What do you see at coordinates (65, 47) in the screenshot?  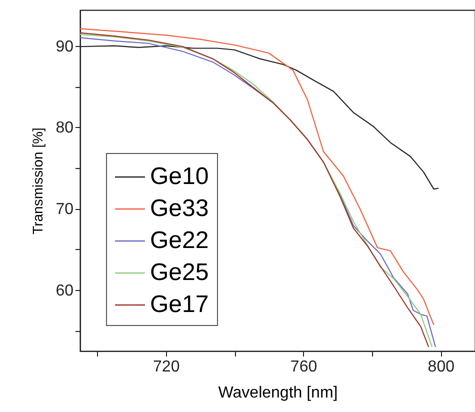 I see `y-tick-label: 90` at bounding box center [65, 47].